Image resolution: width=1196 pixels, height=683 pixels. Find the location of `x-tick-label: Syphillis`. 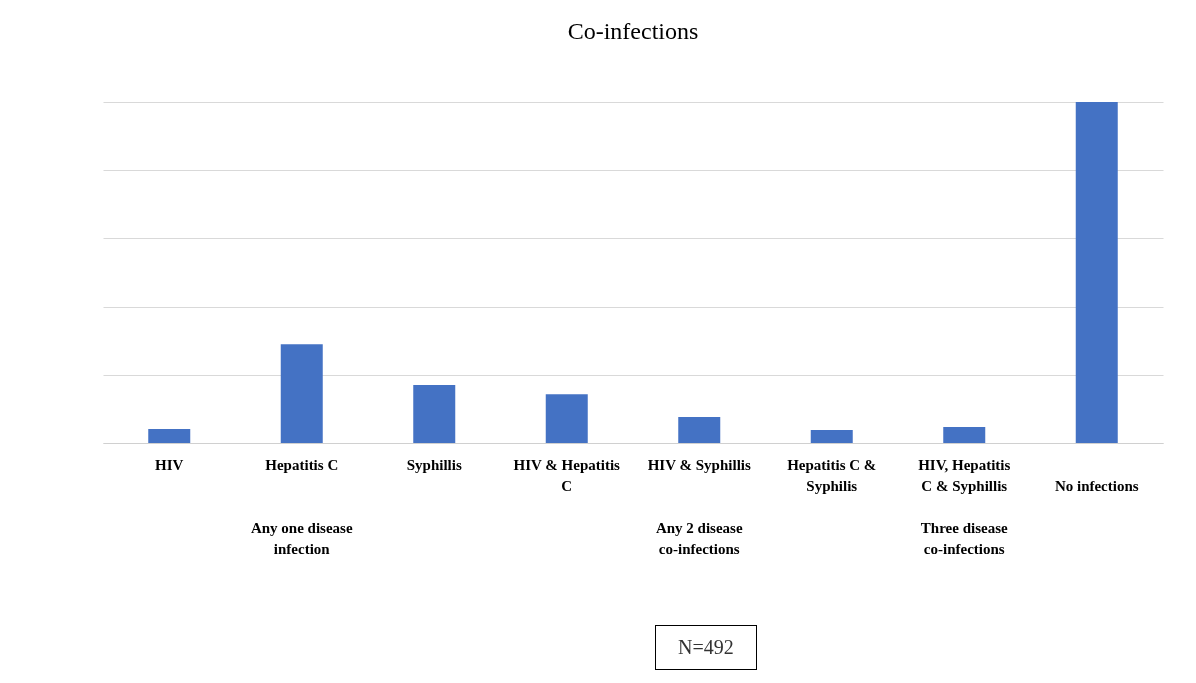

x-tick-label: Syphillis is located at coordinates (434, 464).